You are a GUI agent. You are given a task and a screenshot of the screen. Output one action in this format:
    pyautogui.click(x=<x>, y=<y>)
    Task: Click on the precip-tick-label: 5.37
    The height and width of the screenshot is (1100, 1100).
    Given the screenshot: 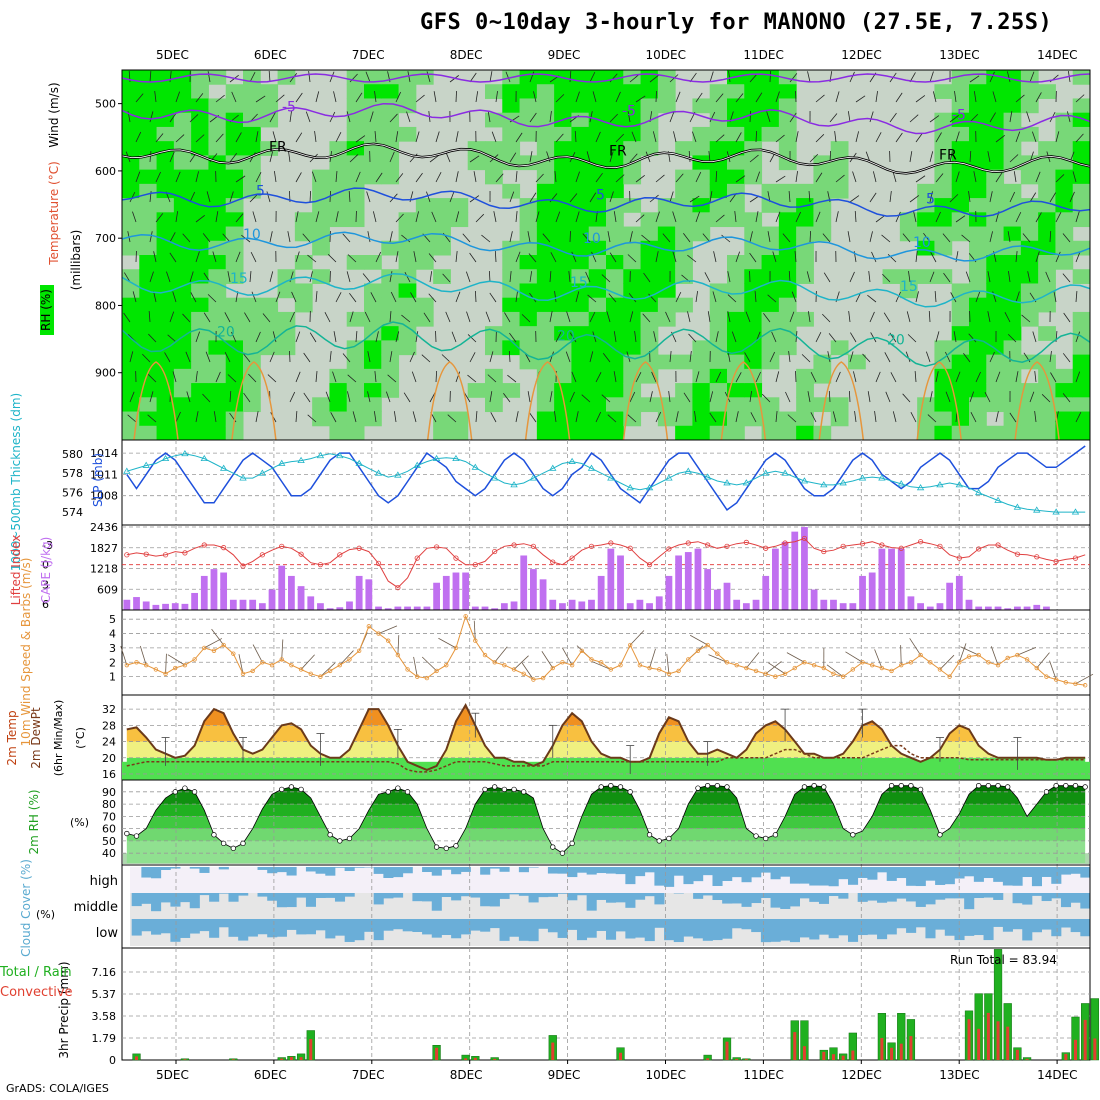 What is the action you would take?
    pyautogui.click(x=104, y=994)
    